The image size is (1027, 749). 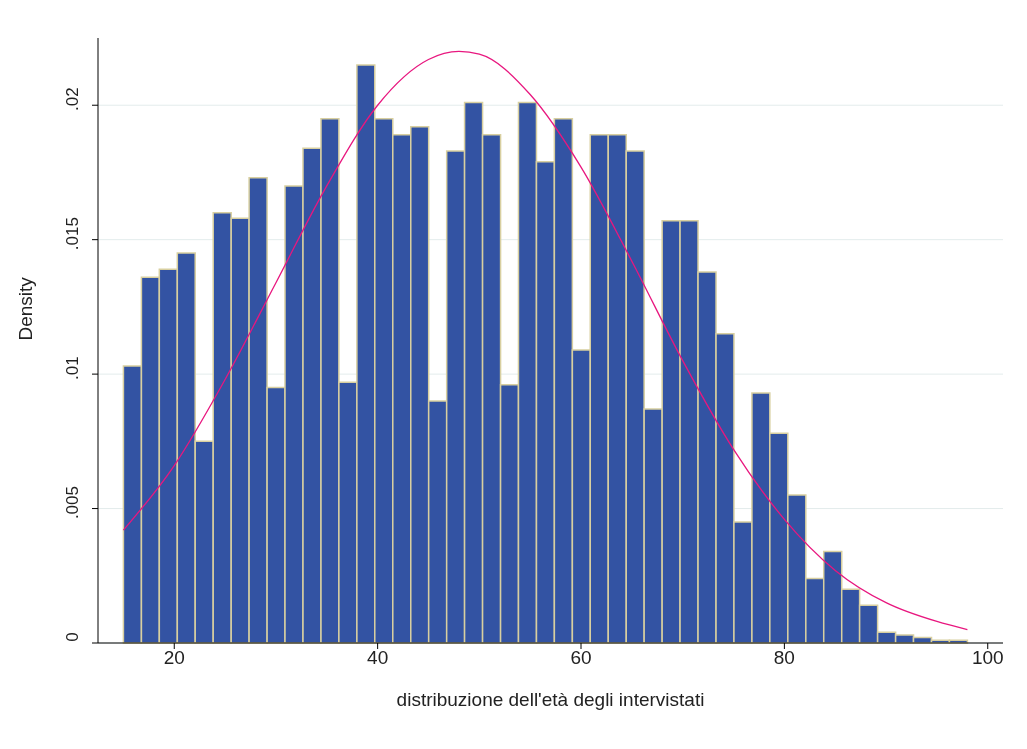 I want to click on x-axis-title: distribuzione dell'età degli intervistati, so click(x=550, y=699).